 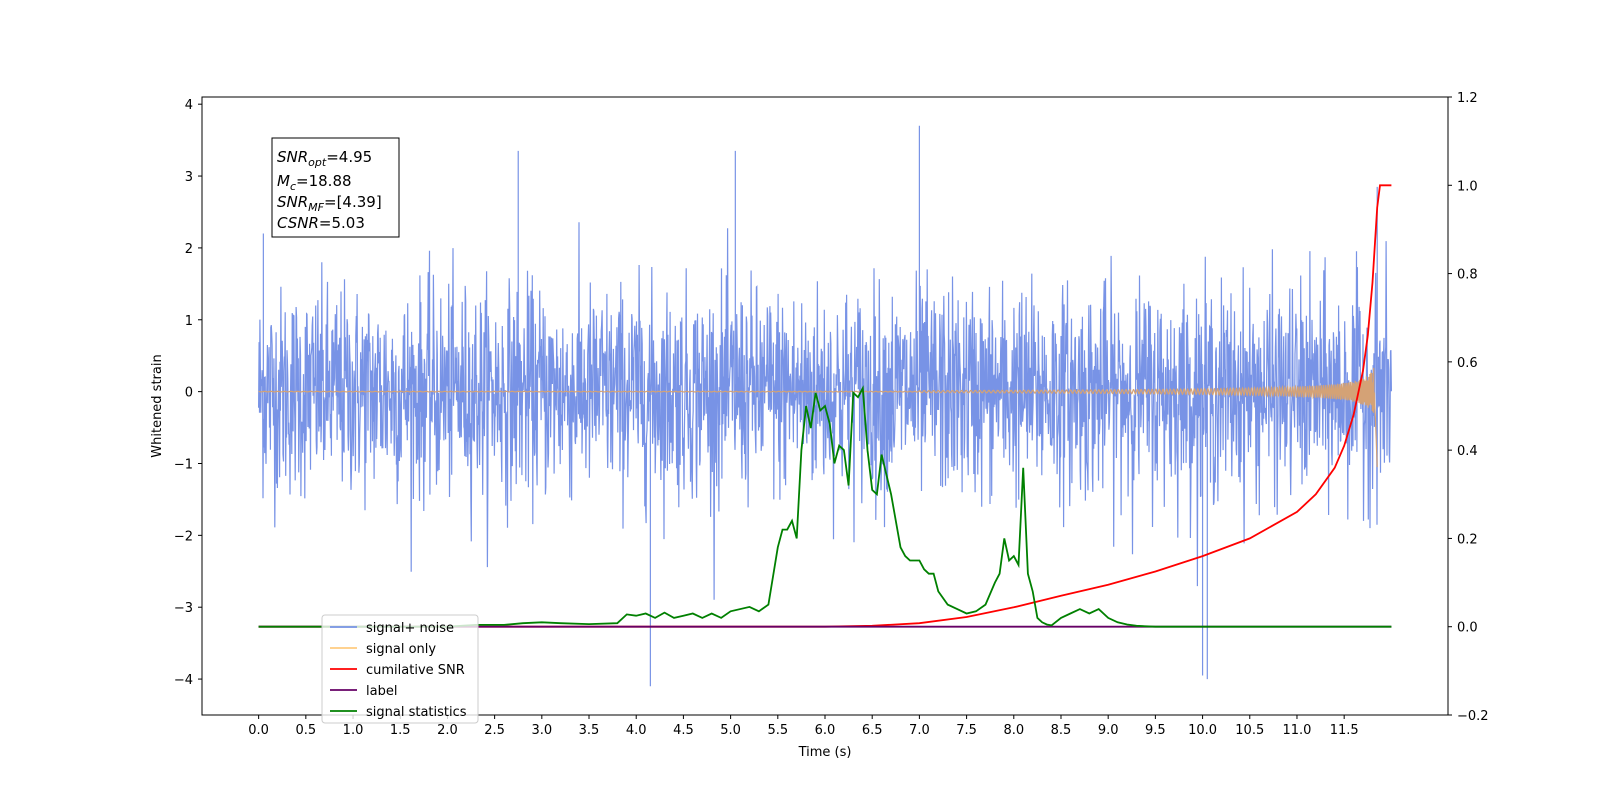 I want to click on x-tick-label: 7.0, so click(x=919, y=730).